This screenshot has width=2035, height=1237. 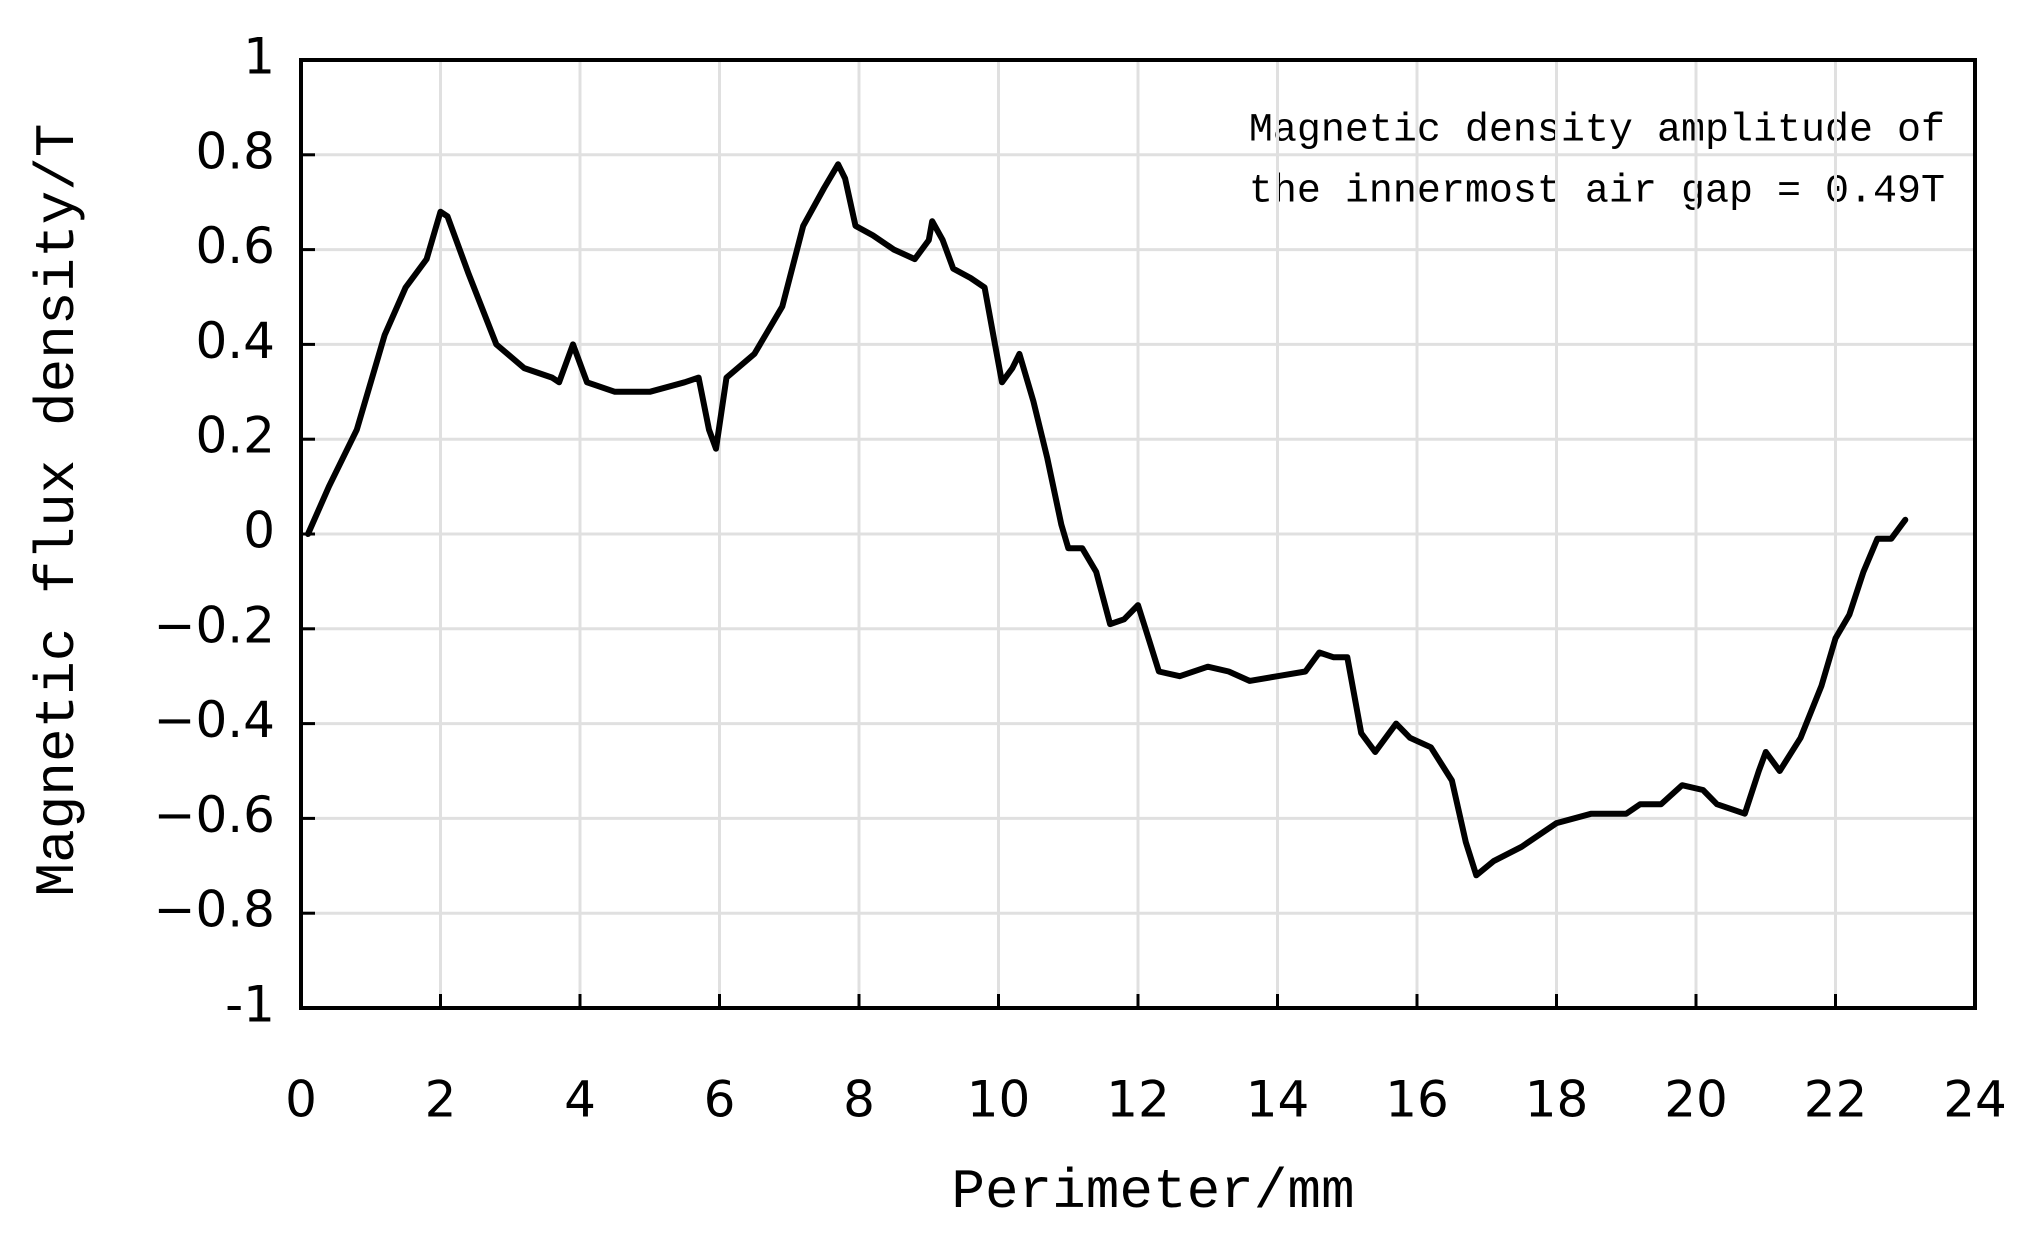 I want to click on y-tick-label: 0.6, so click(x=235, y=246).